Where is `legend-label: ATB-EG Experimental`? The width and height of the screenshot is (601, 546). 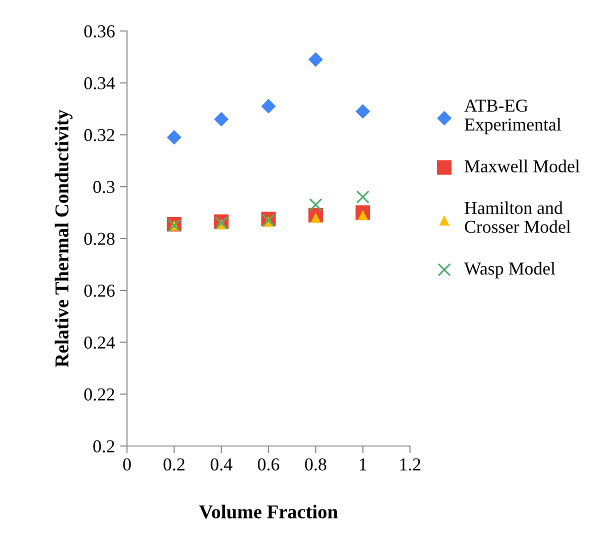
legend-label: ATB-EG Experimental is located at coordinates (513, 117).